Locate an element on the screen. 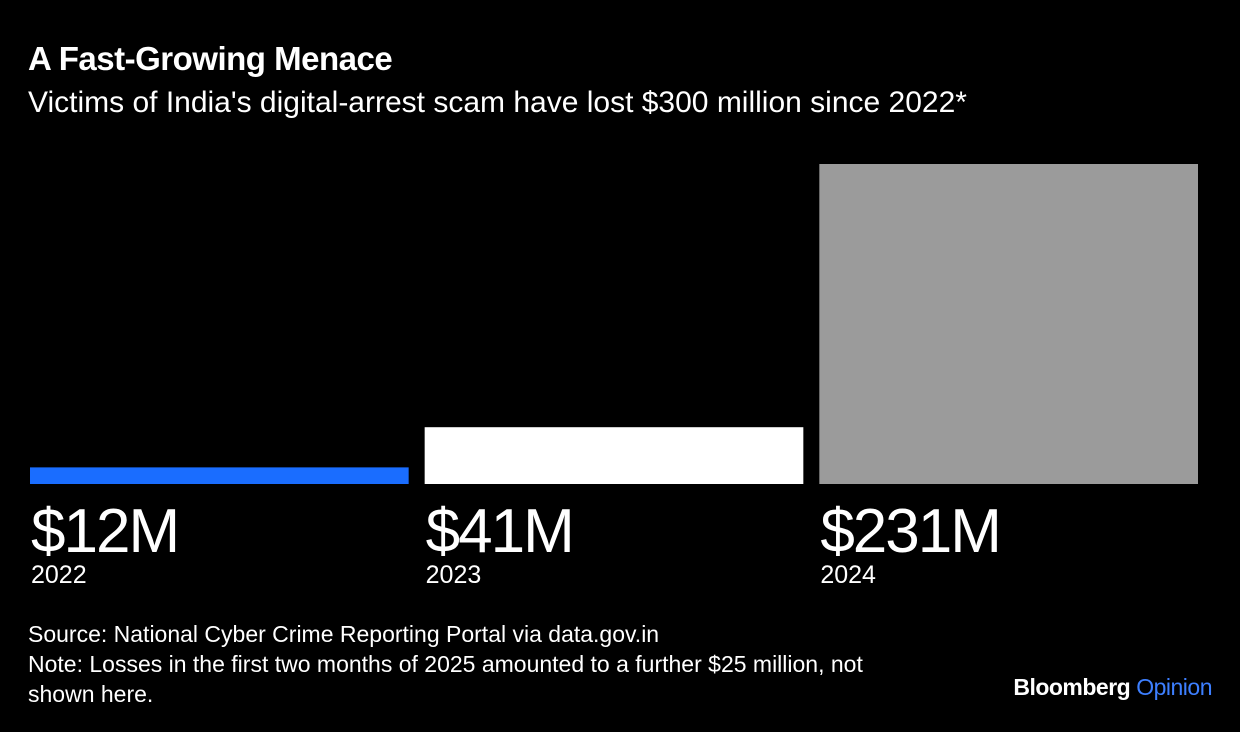 This screenshot has height=732, width=1240. bar-2024 is located at coordinates (1008, 324).